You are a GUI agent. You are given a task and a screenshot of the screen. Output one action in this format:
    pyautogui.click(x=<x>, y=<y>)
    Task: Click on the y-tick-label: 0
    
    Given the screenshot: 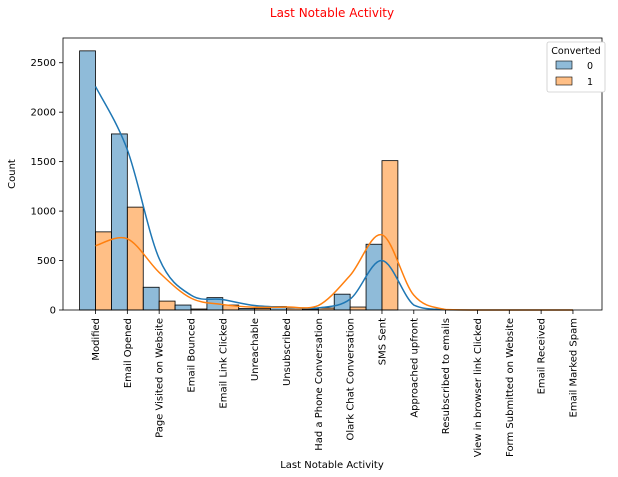 What is the action you would take?
    pyautogui.click(x=53, y=311)
    